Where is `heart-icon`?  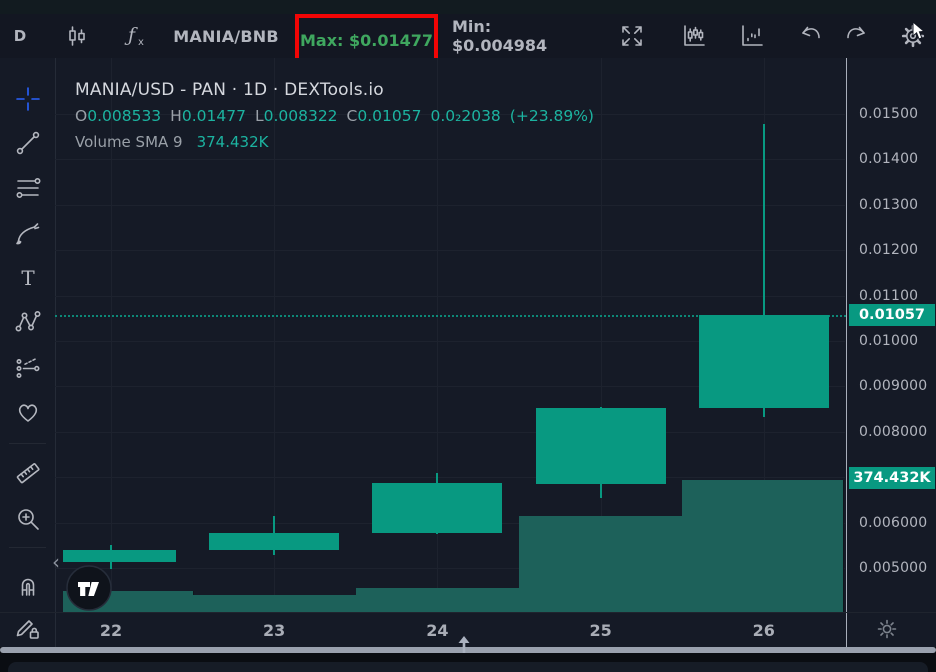 heart-icon is located at coordinates (28, 412).